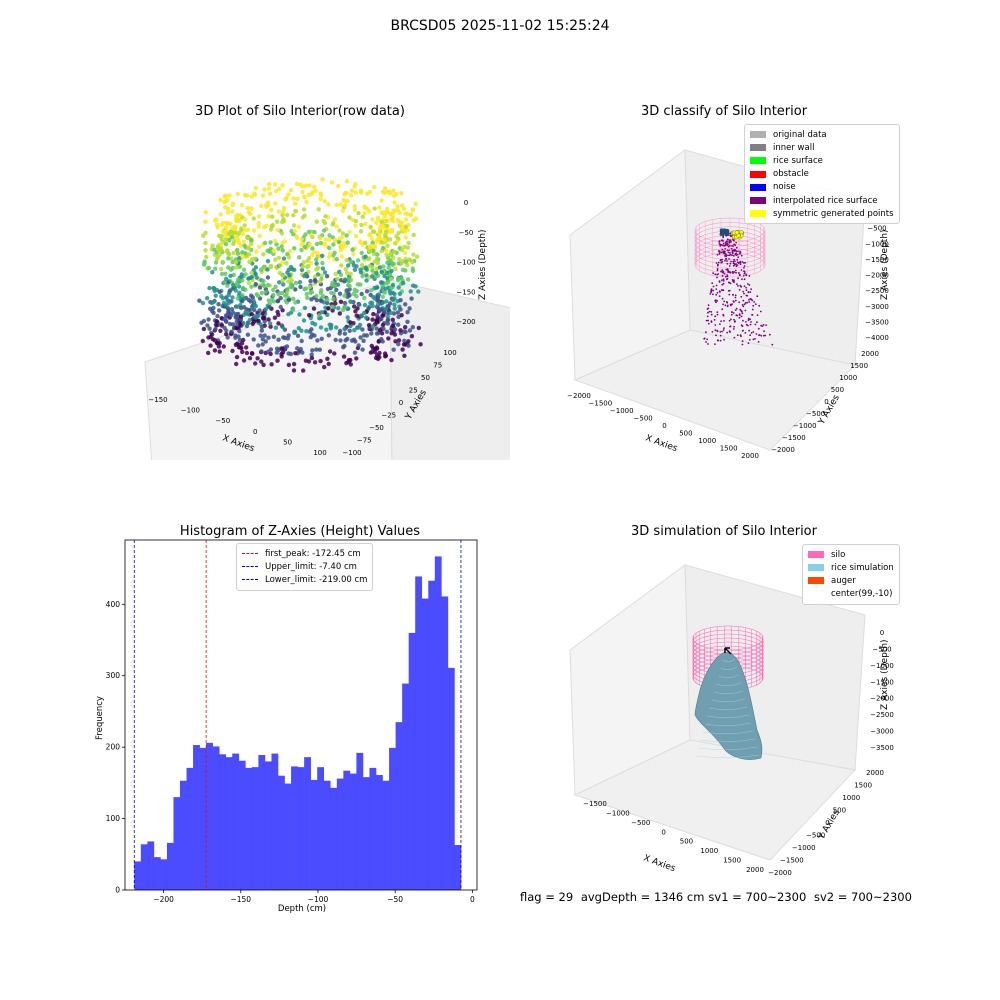  Describe the element at coordinates (728, 716) in the screenshot. I see `mesh-line` at that location.